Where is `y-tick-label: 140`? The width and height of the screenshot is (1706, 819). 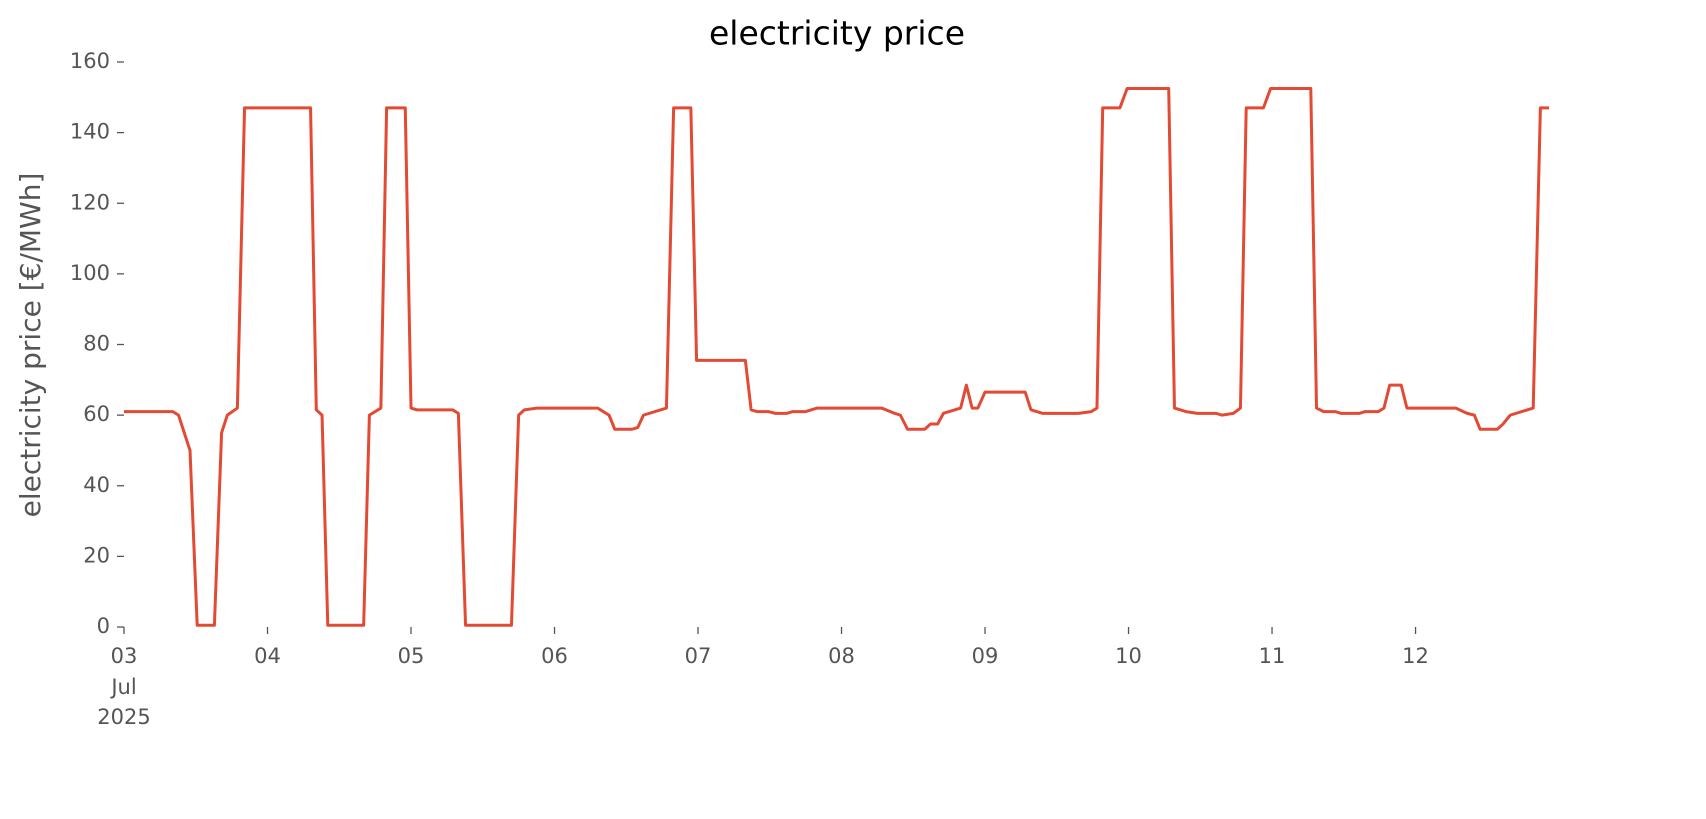
y-tick-label: 140 is located at coordinates (90, 132).